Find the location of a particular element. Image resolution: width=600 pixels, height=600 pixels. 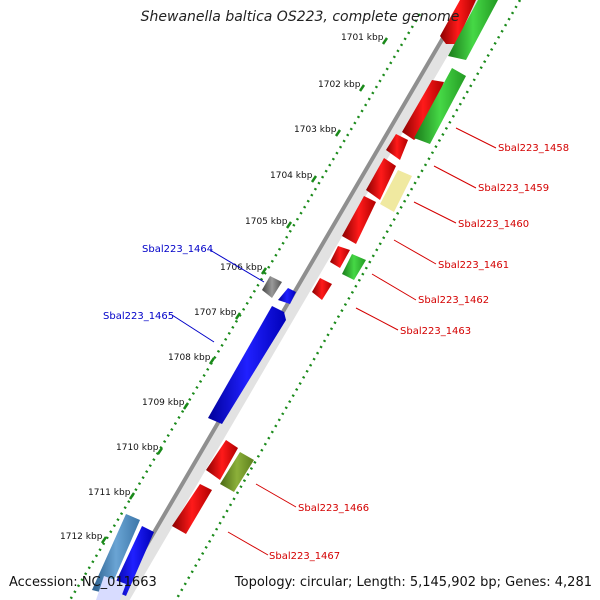

gene-label: Sbal223_1465 is located at coordinates (138, 316).